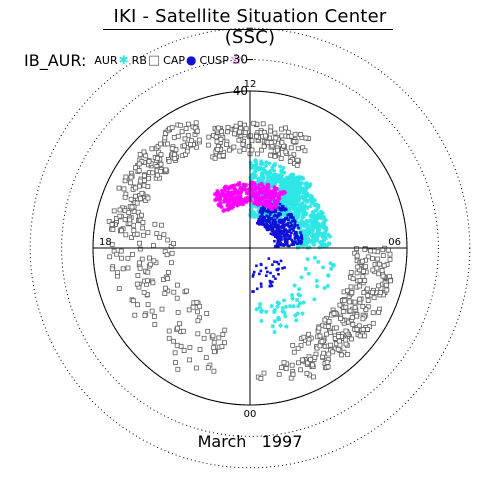  Describe the element at coordinates (105, 242) in the screenshot. I see `angle-label-18: 18` at that location.